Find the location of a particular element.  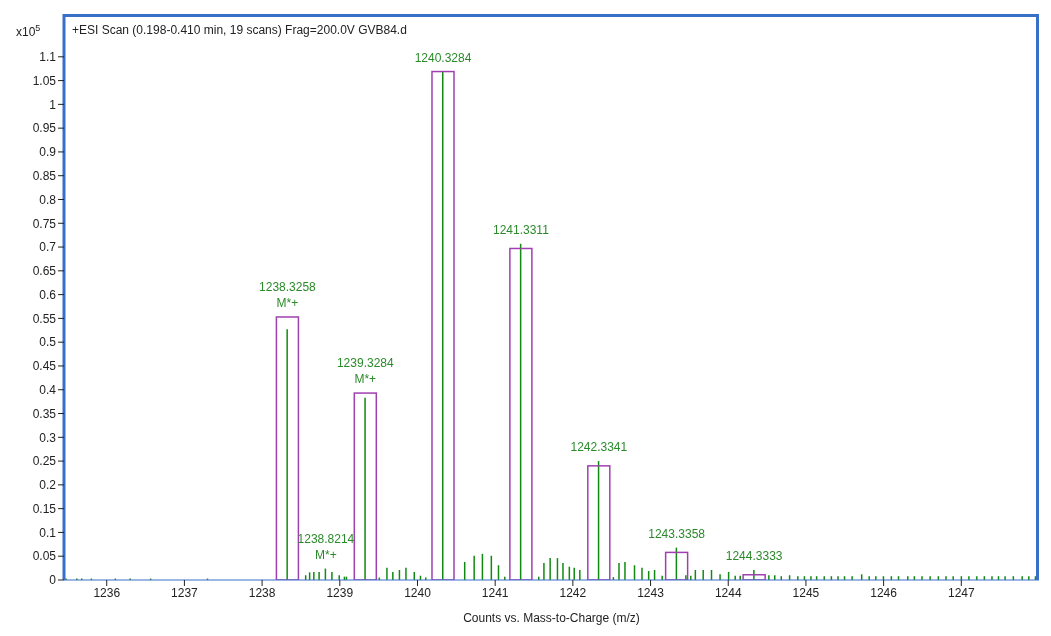

y-tick-label: 0.55 is located at coordinates (44, 318).